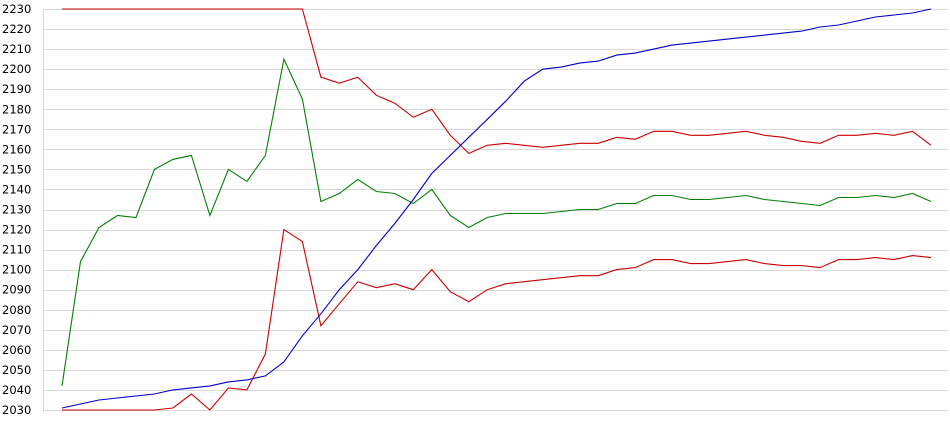  What do you see at coordinates (16, 410) in the screenshot?
I see `y-tick-label: 2030` at bounding box center [16, 410].